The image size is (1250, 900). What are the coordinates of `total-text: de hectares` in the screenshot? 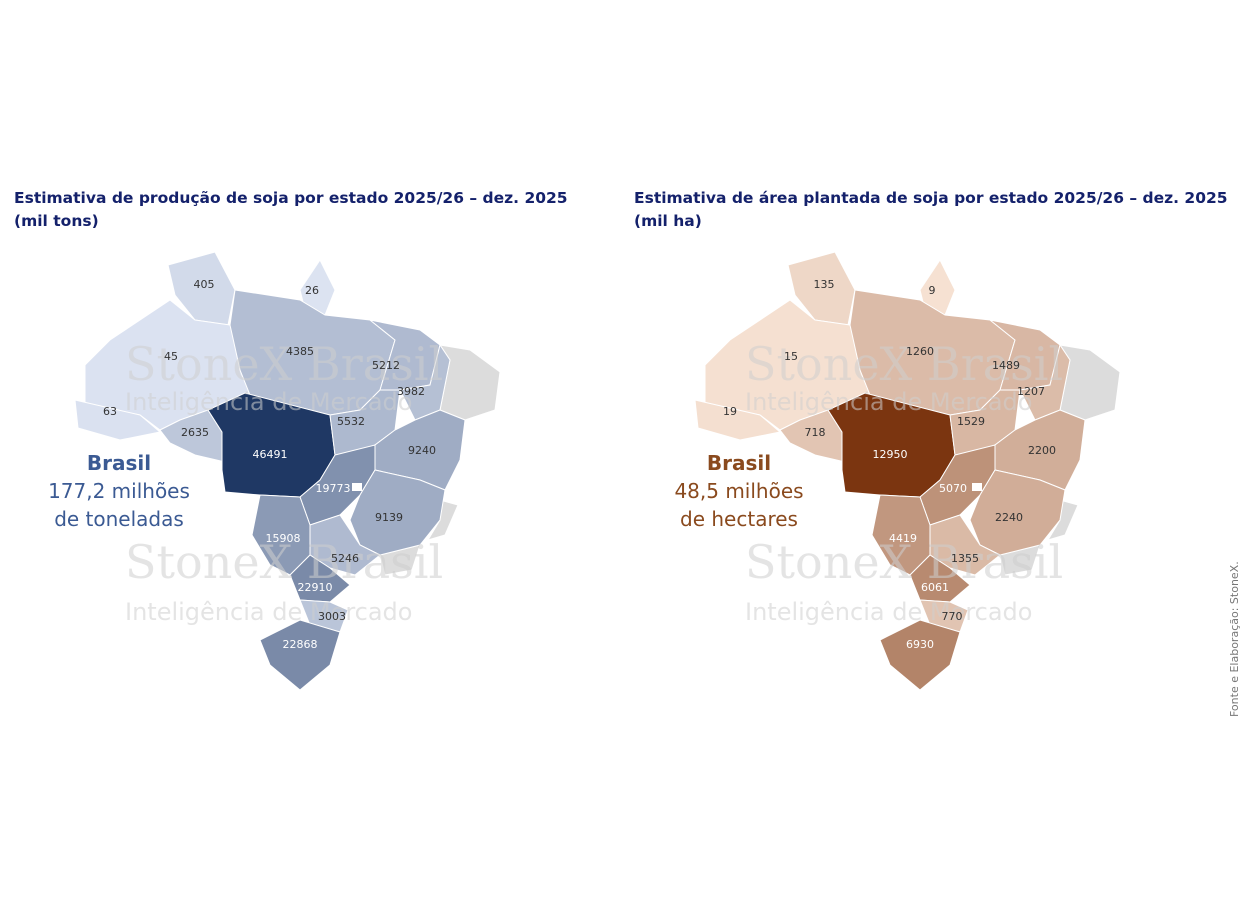 It's located at (739, 519).